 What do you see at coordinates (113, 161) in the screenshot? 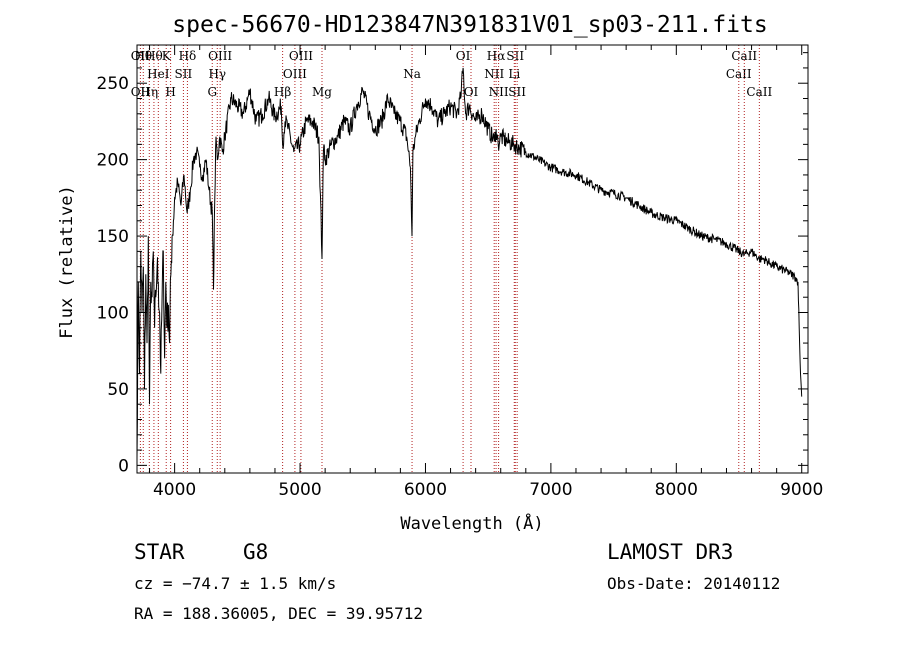
I see `y-tick-label-4: 200` at bounding box center [113, 161].